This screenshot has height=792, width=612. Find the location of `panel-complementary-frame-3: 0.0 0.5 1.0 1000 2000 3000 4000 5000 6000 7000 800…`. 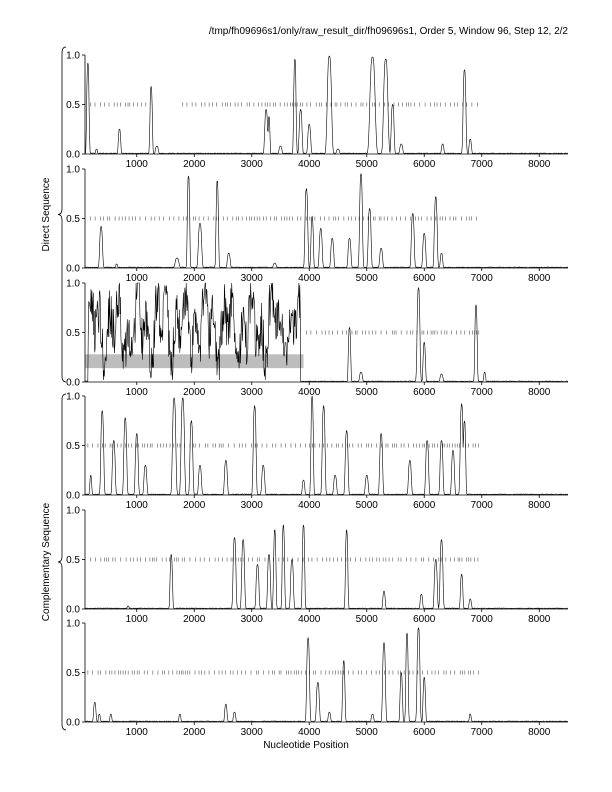

panel-complementary-frame-3: 0.0 0.5 1.0 1000 2000 3000 4000 5000 6000 7000 800… is located at coordinates (317, 678).